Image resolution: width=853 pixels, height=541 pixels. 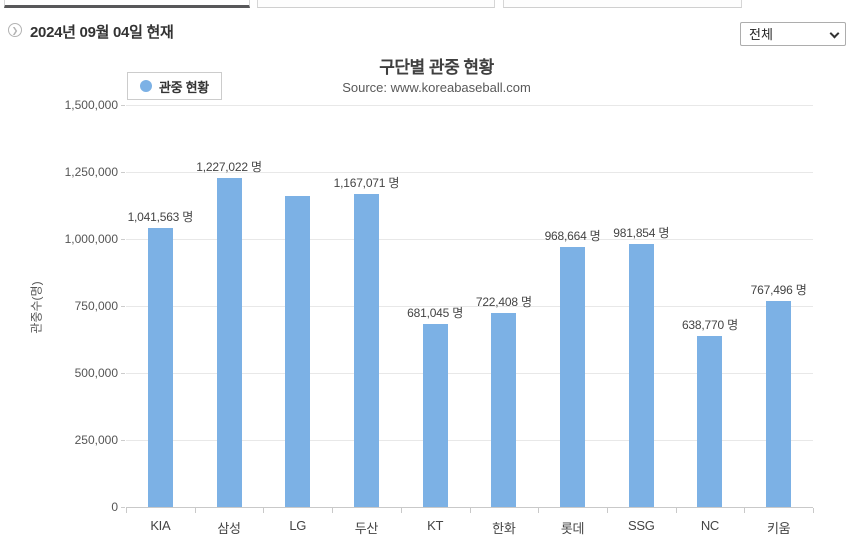 What do you see at coordinates (709, 324) in the screenshot?
I see `bar-value-label: 638,770 명` at bounding box center [709, 324].